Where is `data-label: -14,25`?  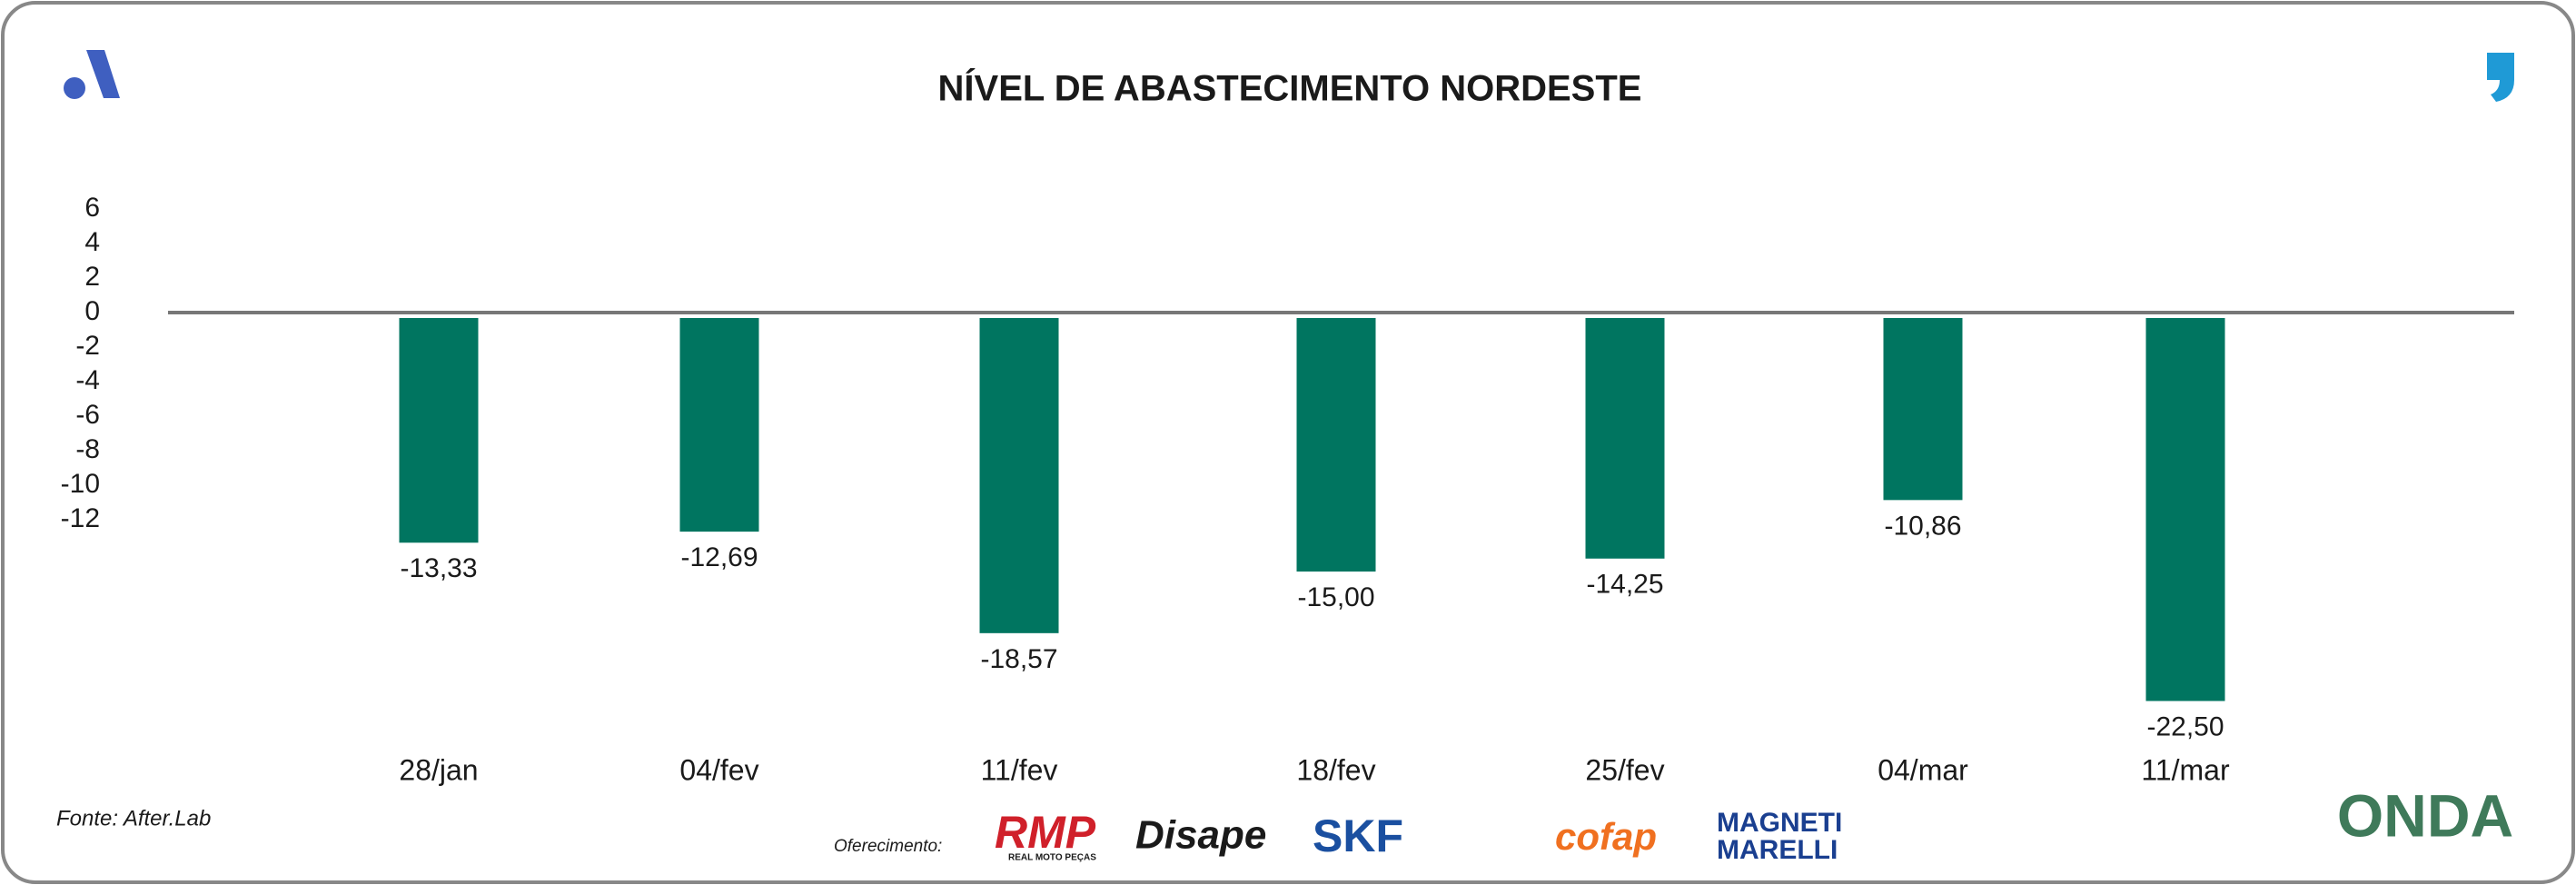
data-label: -14,25 is located at coordinates (1624, 585).